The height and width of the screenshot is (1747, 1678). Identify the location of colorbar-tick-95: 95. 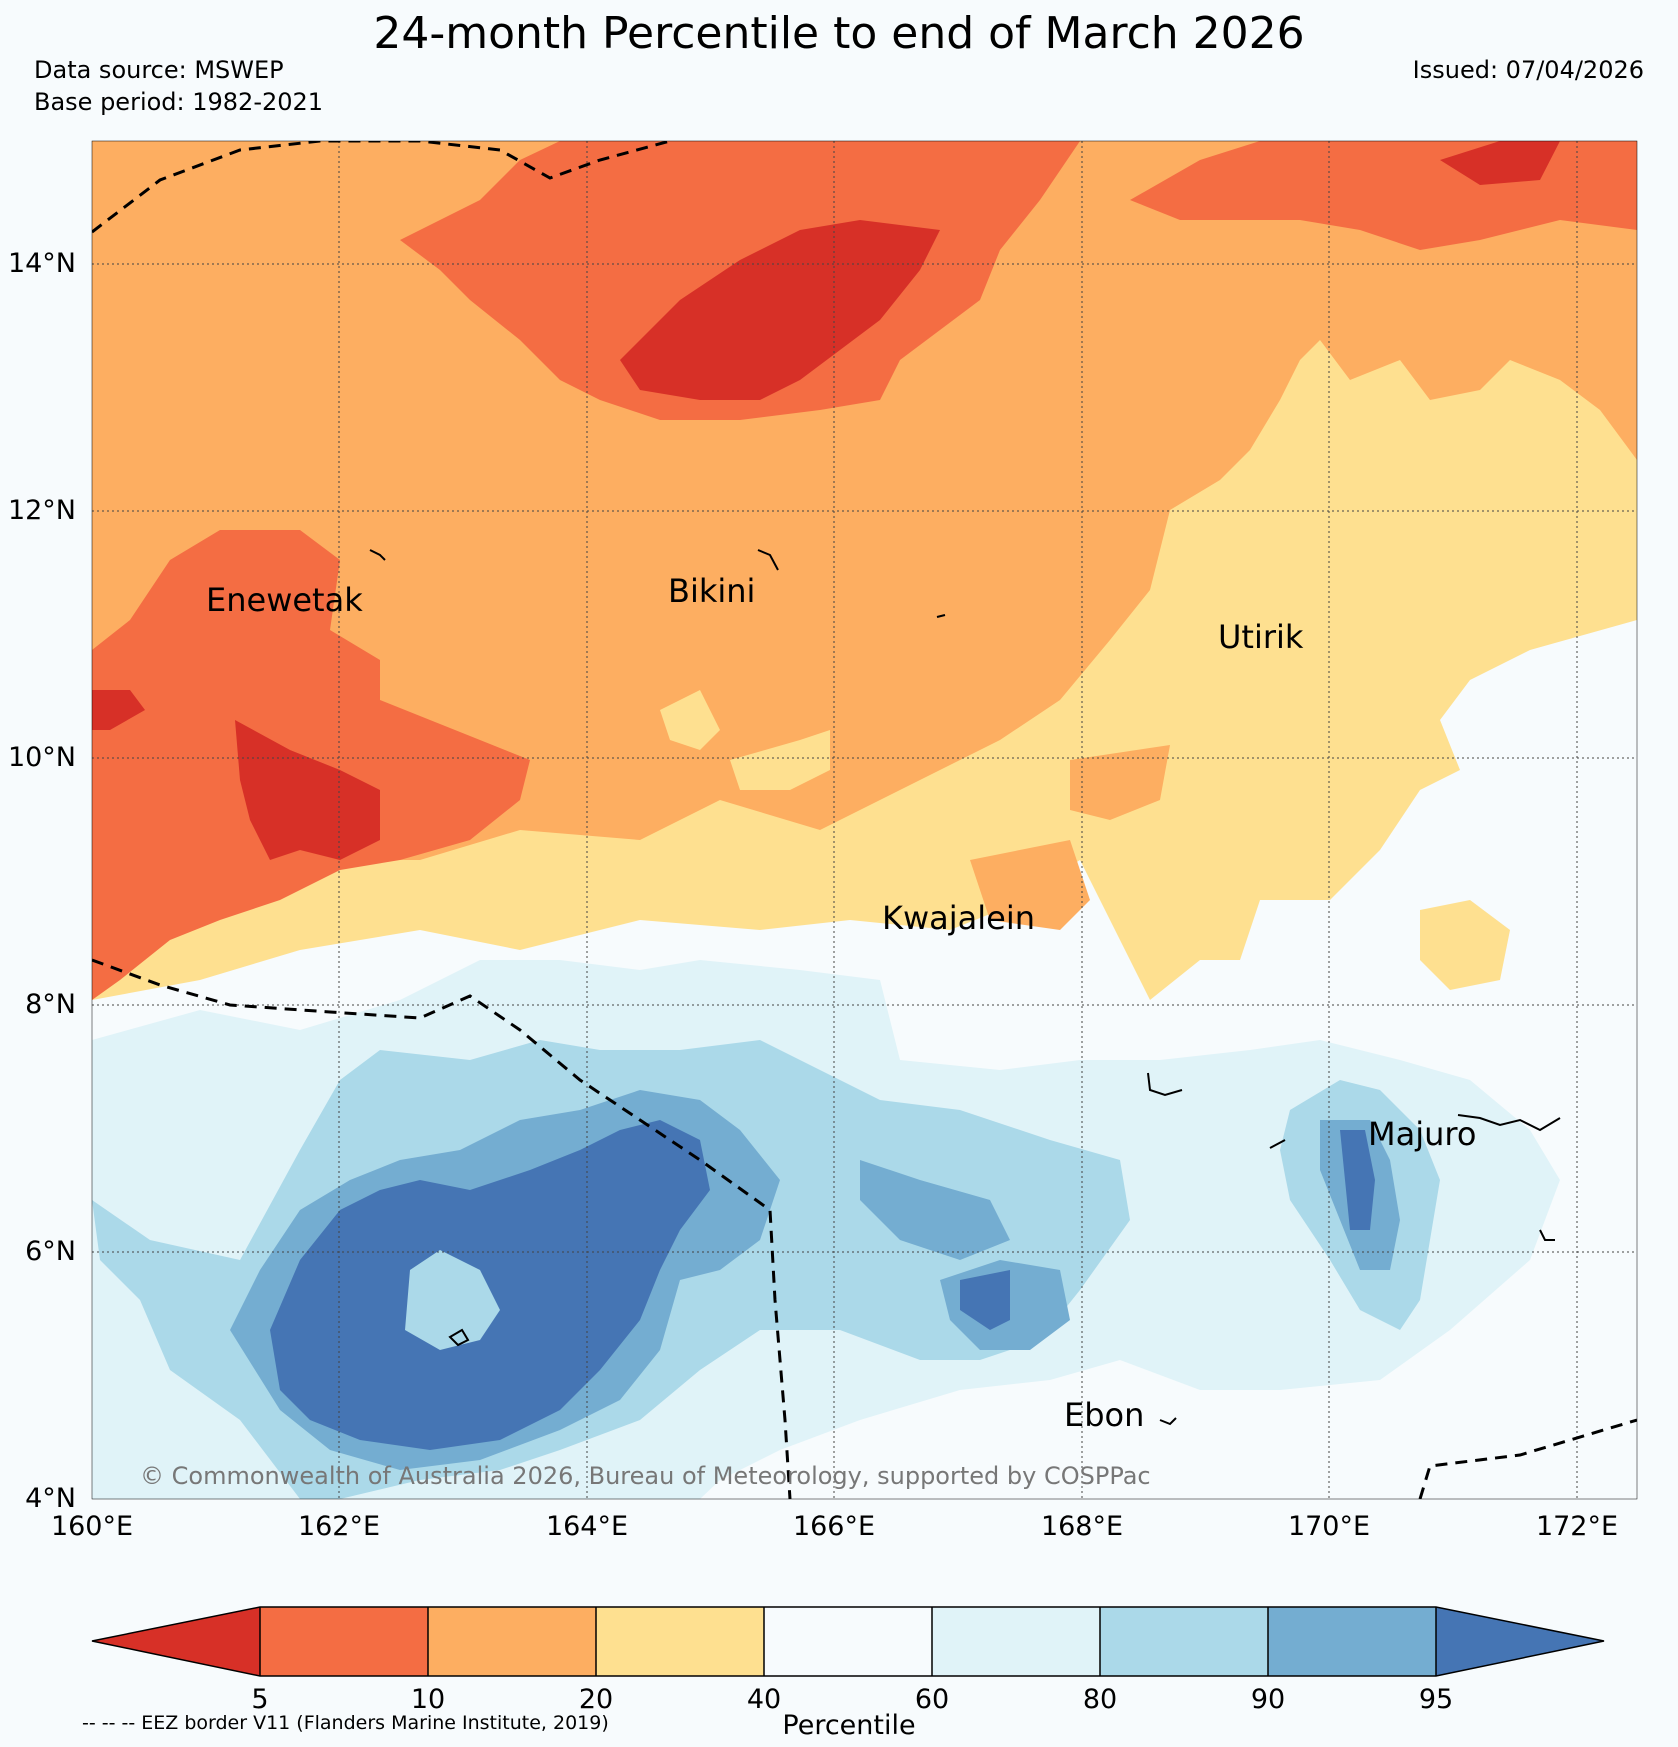
(1436, 1699).